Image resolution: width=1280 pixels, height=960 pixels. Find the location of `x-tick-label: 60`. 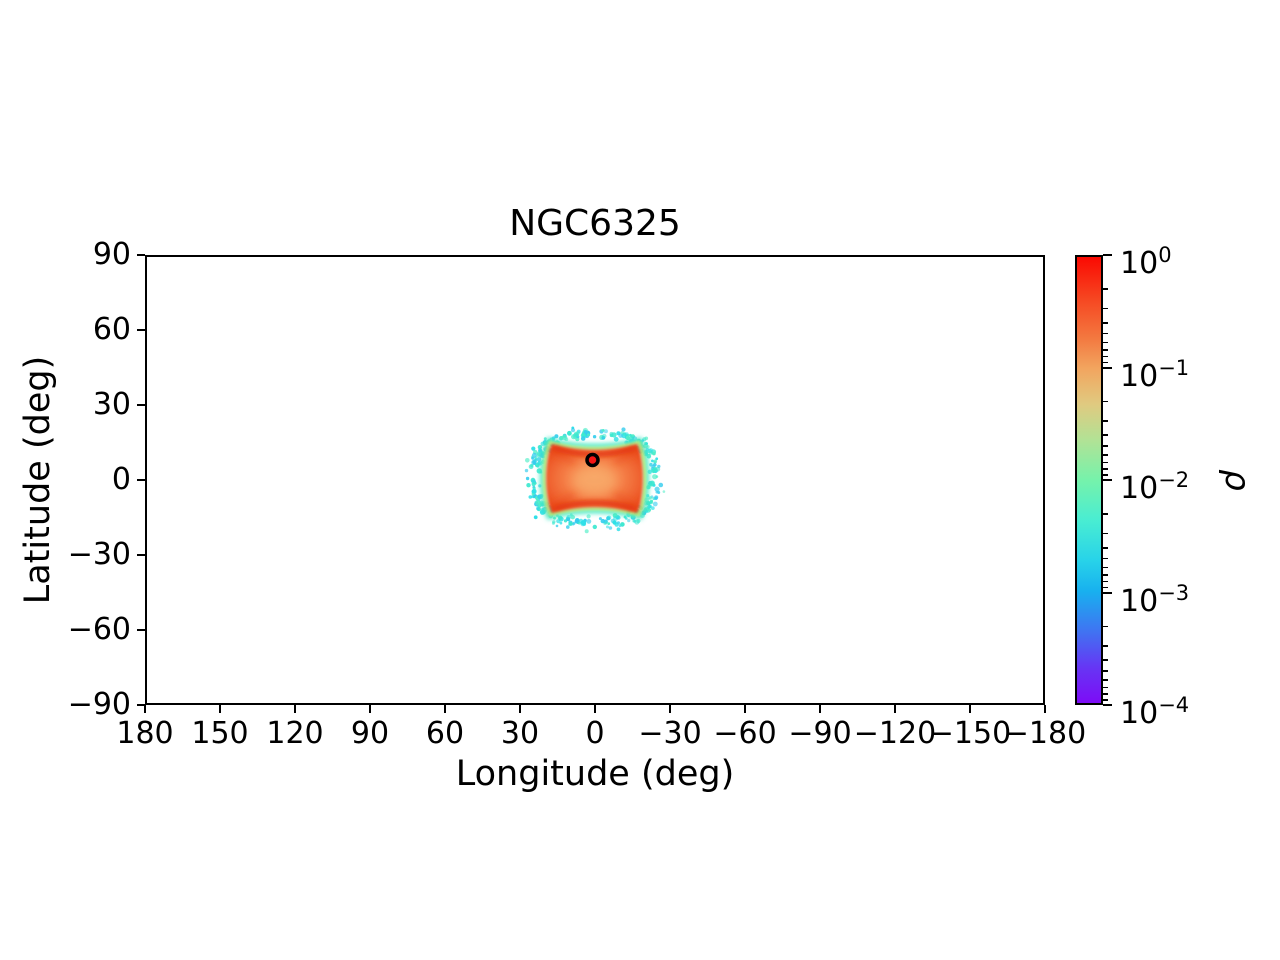

x-tick-label: 60 is located at coordinates (445, 733).